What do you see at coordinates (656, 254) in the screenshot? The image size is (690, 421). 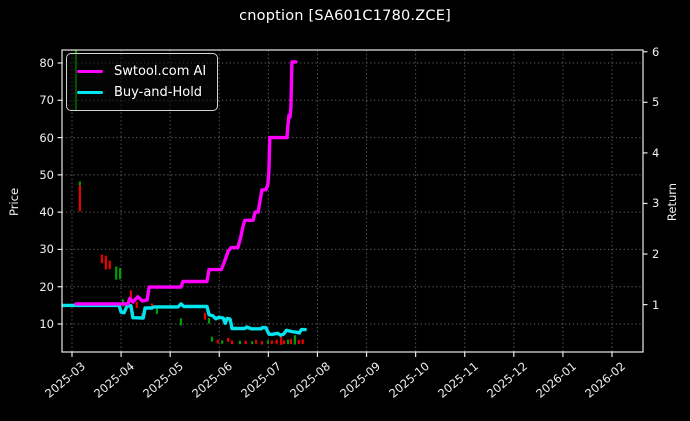 I see `return-tick-label: 2` at bounding box center [656, 254].